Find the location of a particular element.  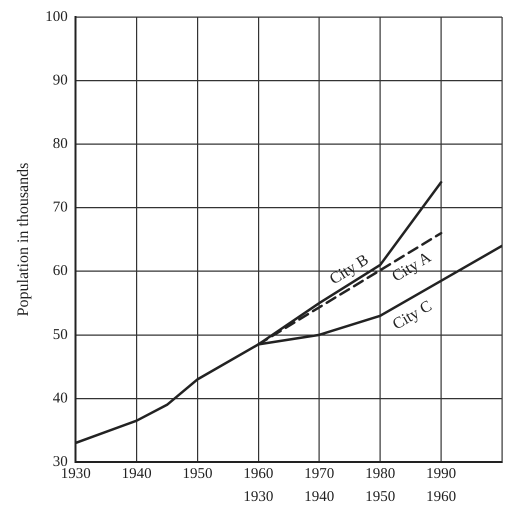

x-tick-label: 1980 is located at coordinates (380, 474).